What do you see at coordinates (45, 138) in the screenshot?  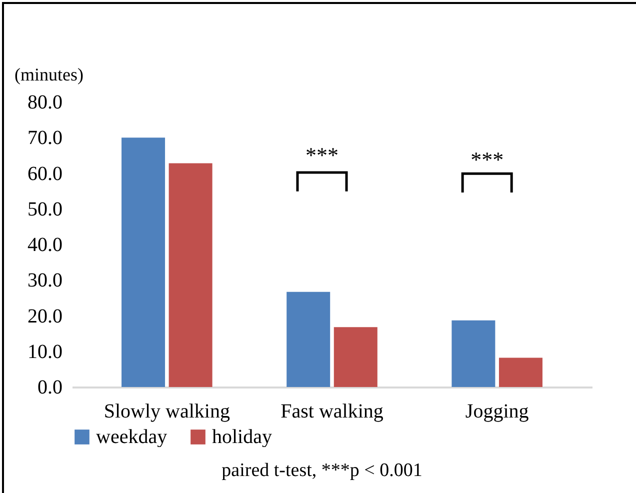 I see `y-tick-label: 70.0` at bounding box center [45, 138].